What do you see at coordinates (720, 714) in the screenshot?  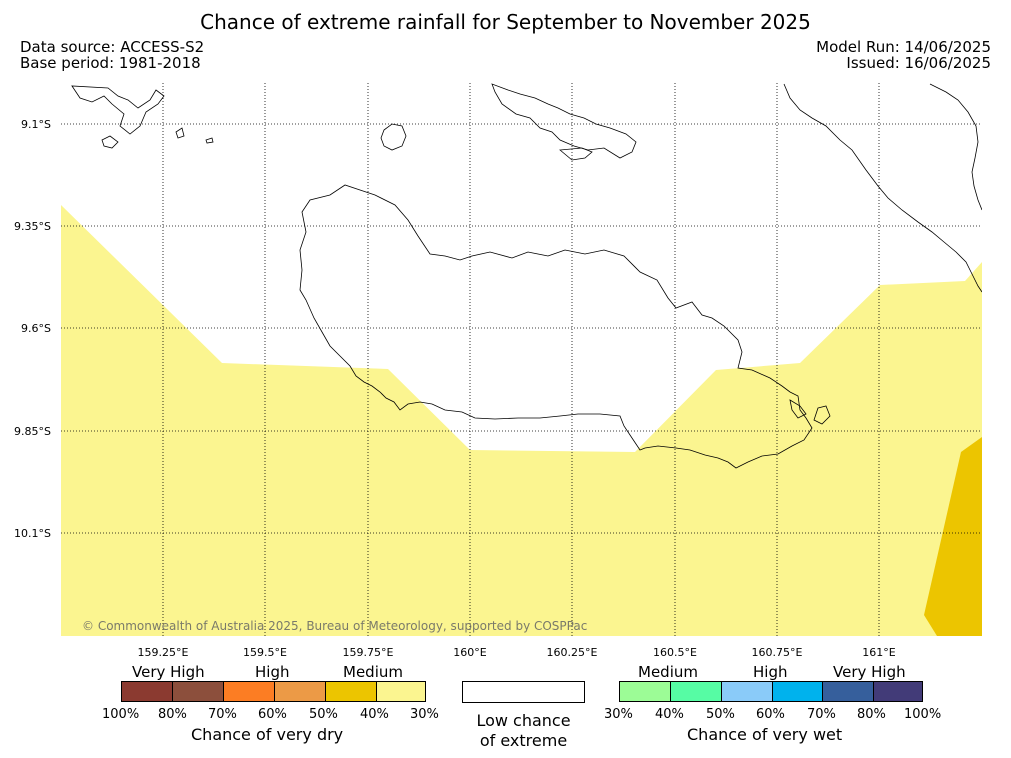 I see `wet-tick: 50%` at bounding box center [720, 714].